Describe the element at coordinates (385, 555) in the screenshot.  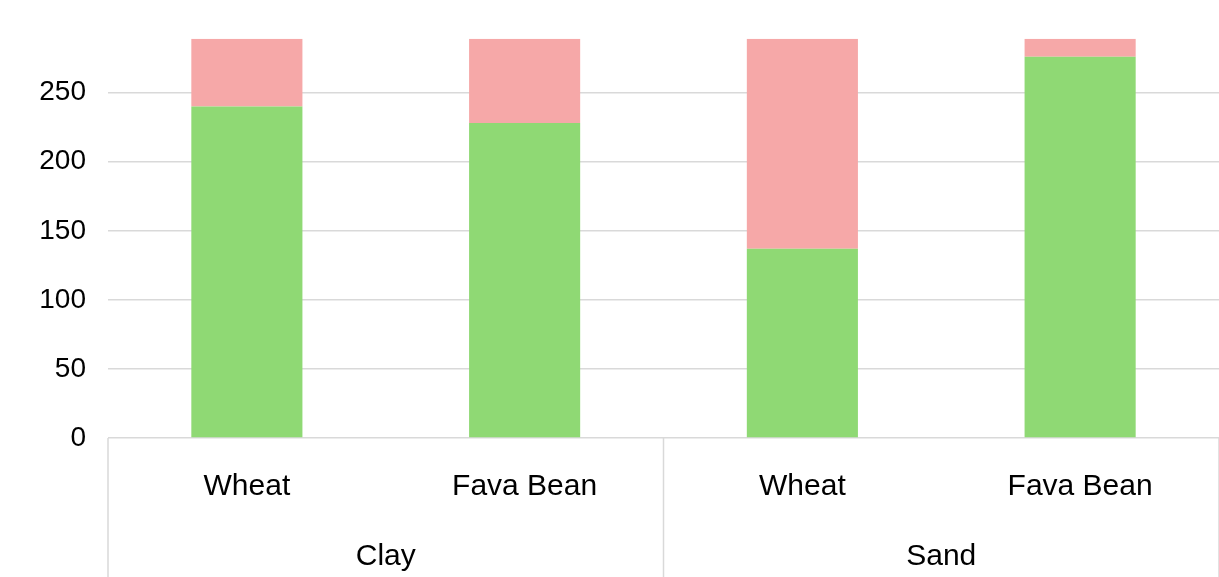
I see `text: Clay` at that location.